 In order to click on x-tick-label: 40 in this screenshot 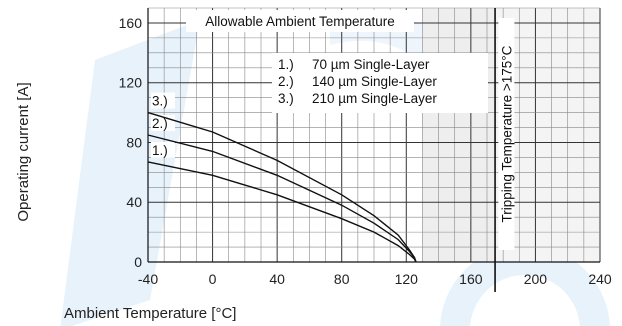, I will do `click(277, 279)`.